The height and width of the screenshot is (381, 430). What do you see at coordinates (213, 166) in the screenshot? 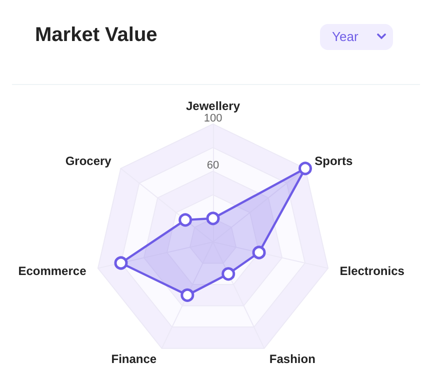
I see `y-tick-label: 60` at bounding box center [213, 166].